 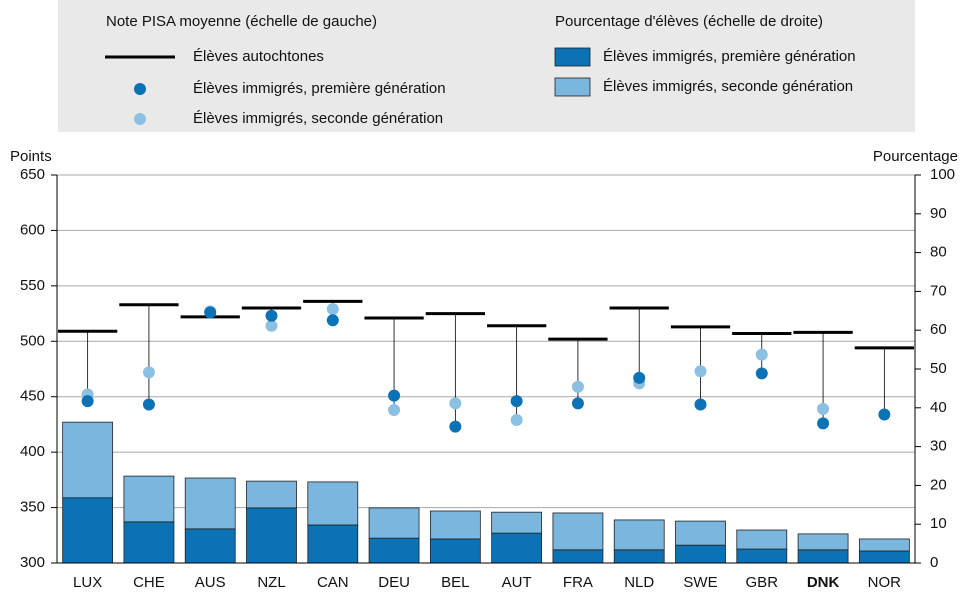 I want to click on y2-tick-label: 80, so click(x=938, y=252).